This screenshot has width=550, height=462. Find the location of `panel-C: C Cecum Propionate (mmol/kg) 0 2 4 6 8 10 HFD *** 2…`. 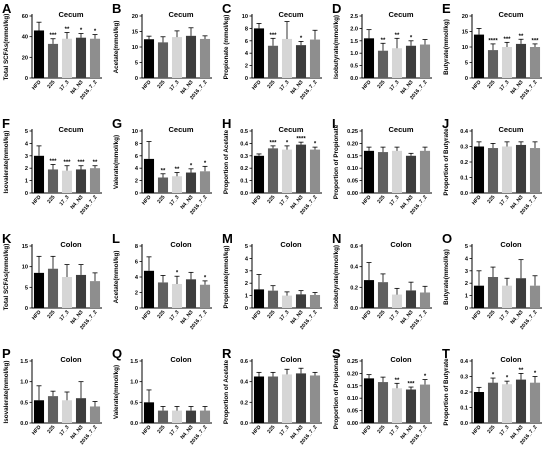

panel-C: C Cecum Propionate (mmol/kg) 0 2 4 6 8 10 HFD *** 2… is located at coordinates (272, 51).